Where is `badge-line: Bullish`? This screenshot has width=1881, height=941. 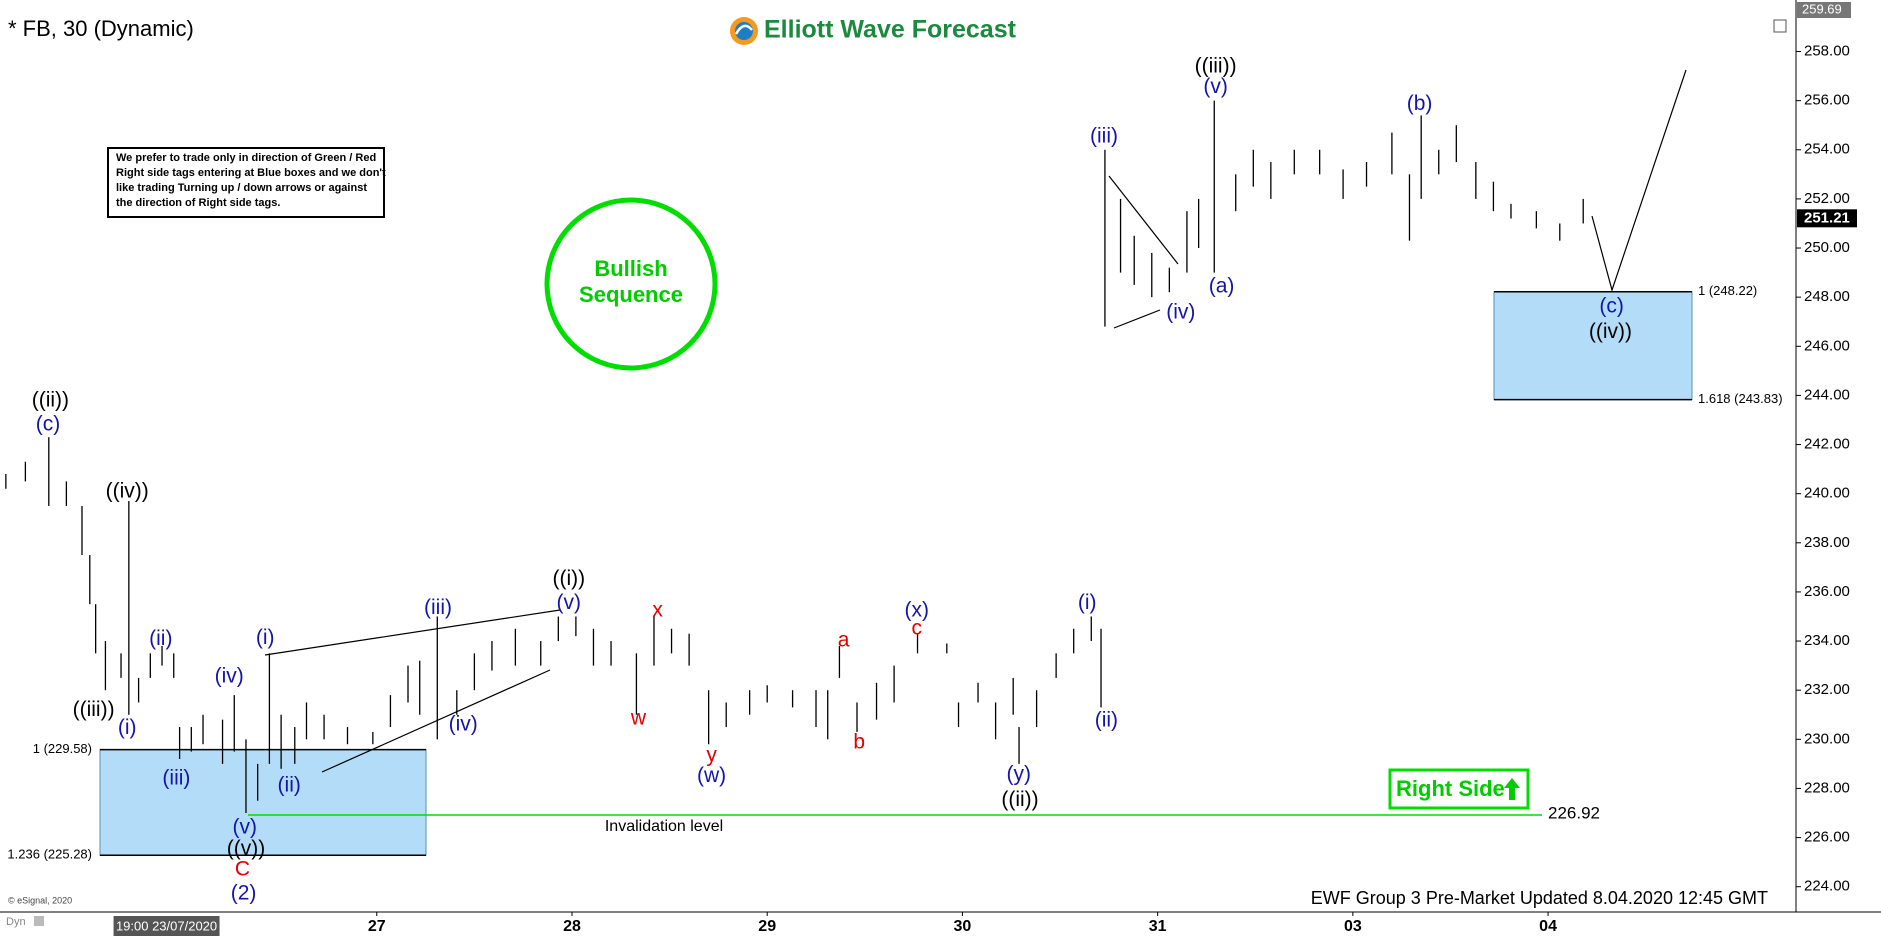 badge-line: Bullish is located at coordinates (630, 268).